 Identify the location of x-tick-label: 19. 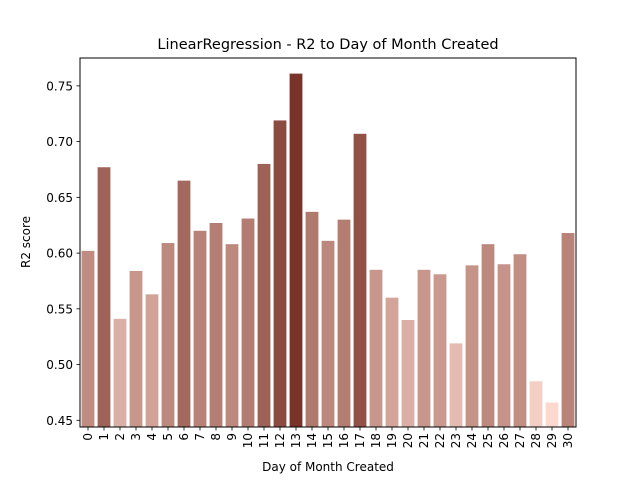
(392, 440).